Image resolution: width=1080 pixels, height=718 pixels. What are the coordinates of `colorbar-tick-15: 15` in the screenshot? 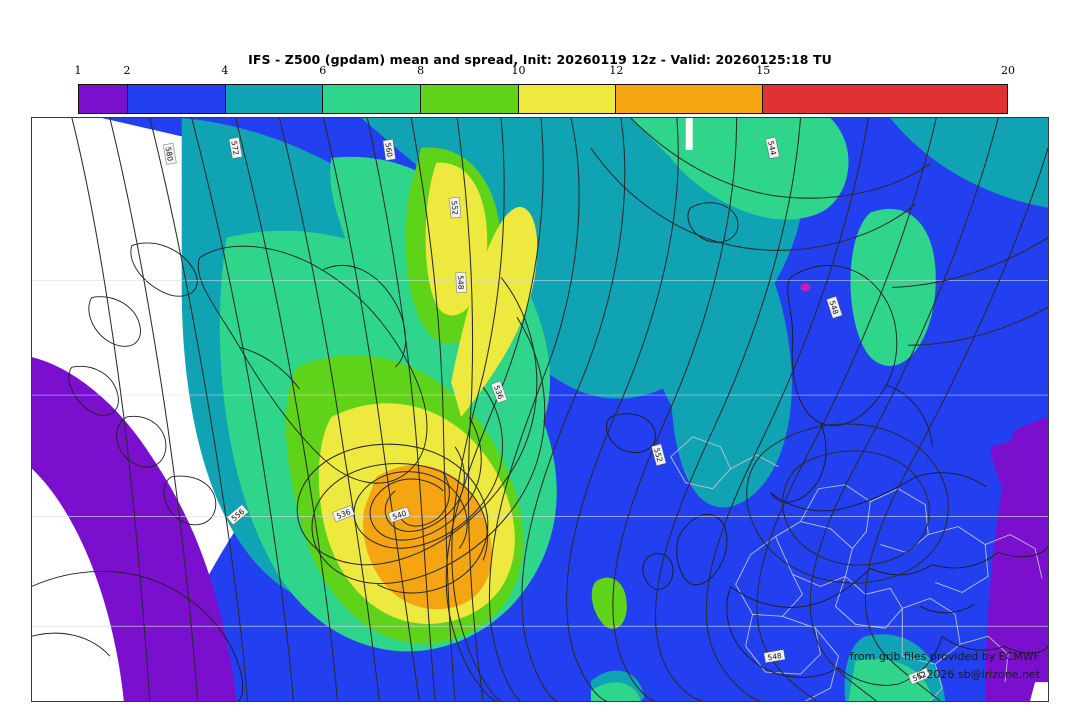 It's located at (763, 70).